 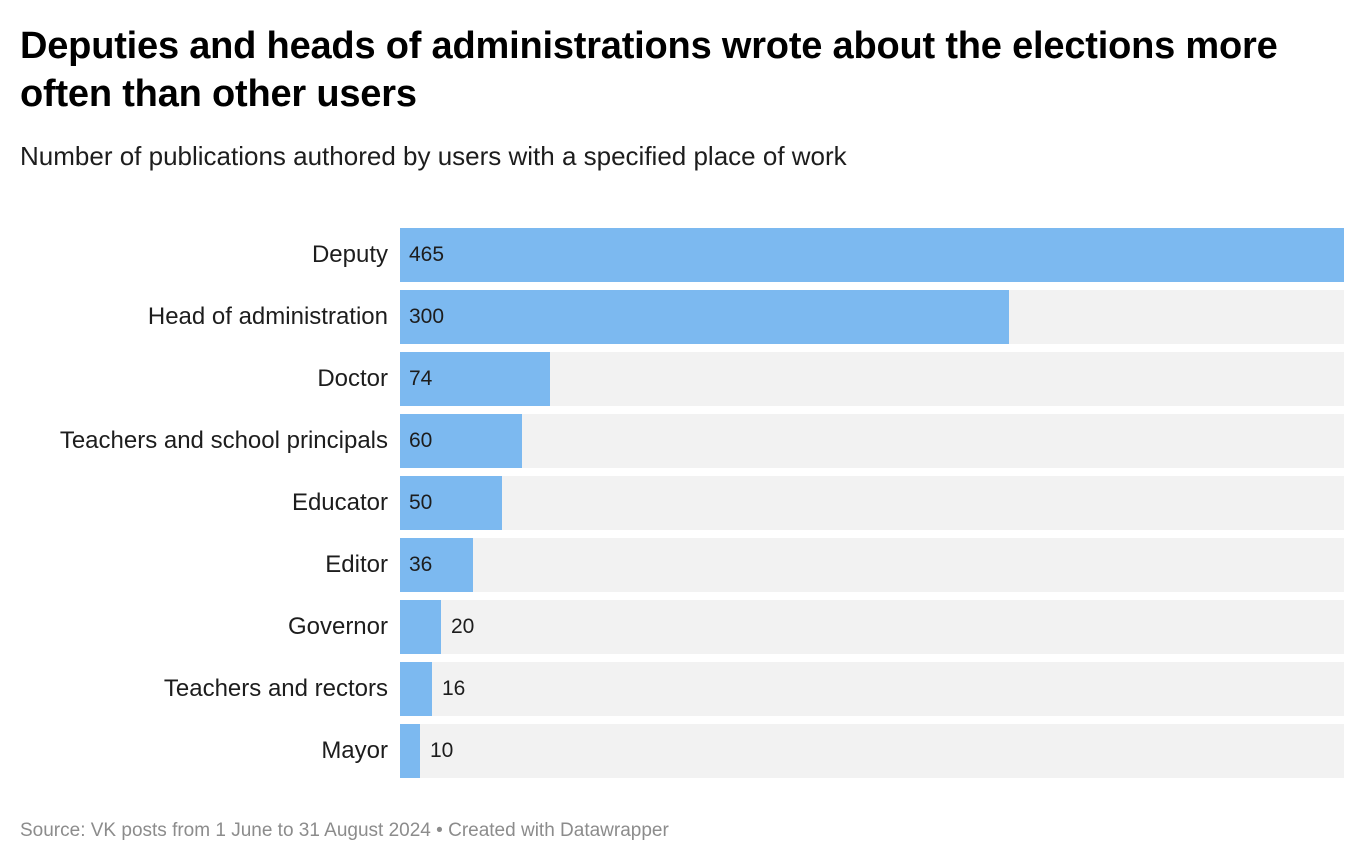 I want to click on category-label: Doctor, so click(x=352, y=378).